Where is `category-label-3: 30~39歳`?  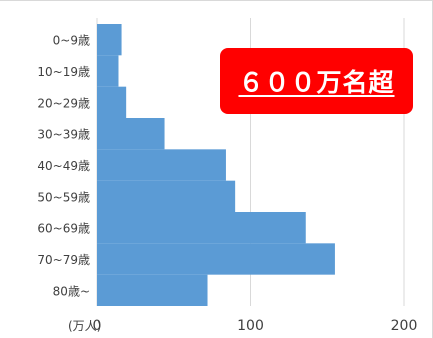
category-label-3: 30~39歳 is located at coordinates (63, 135).